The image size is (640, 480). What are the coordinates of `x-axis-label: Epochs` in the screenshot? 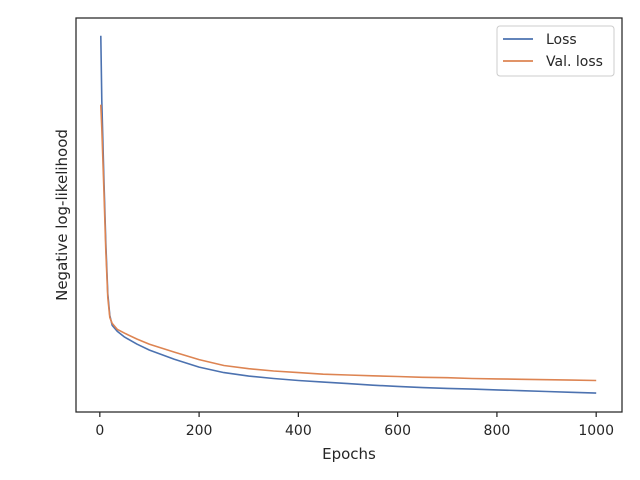 It's located at (349, 454).